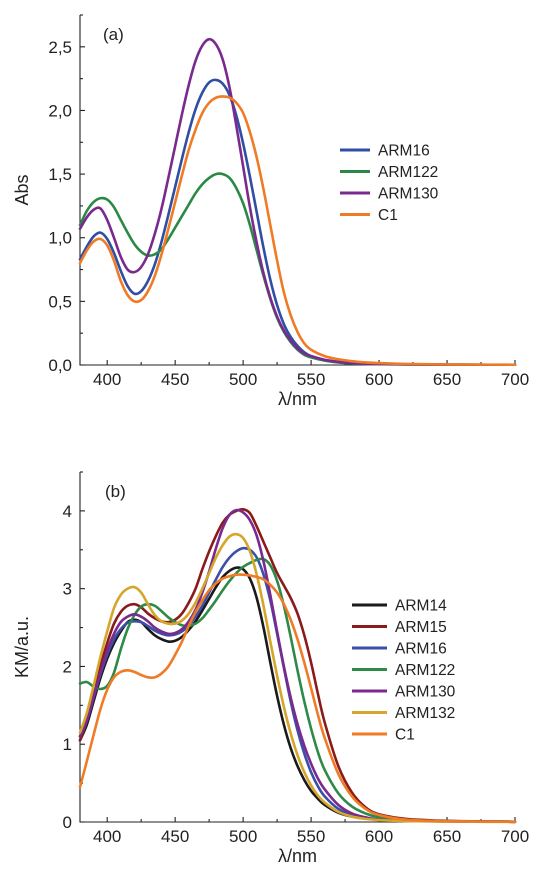 This screenshot has width=533, height=879. Describe the element at coordinates (60, 174) in the screenshot. I see `y-tick-label: 1,5` at that location.